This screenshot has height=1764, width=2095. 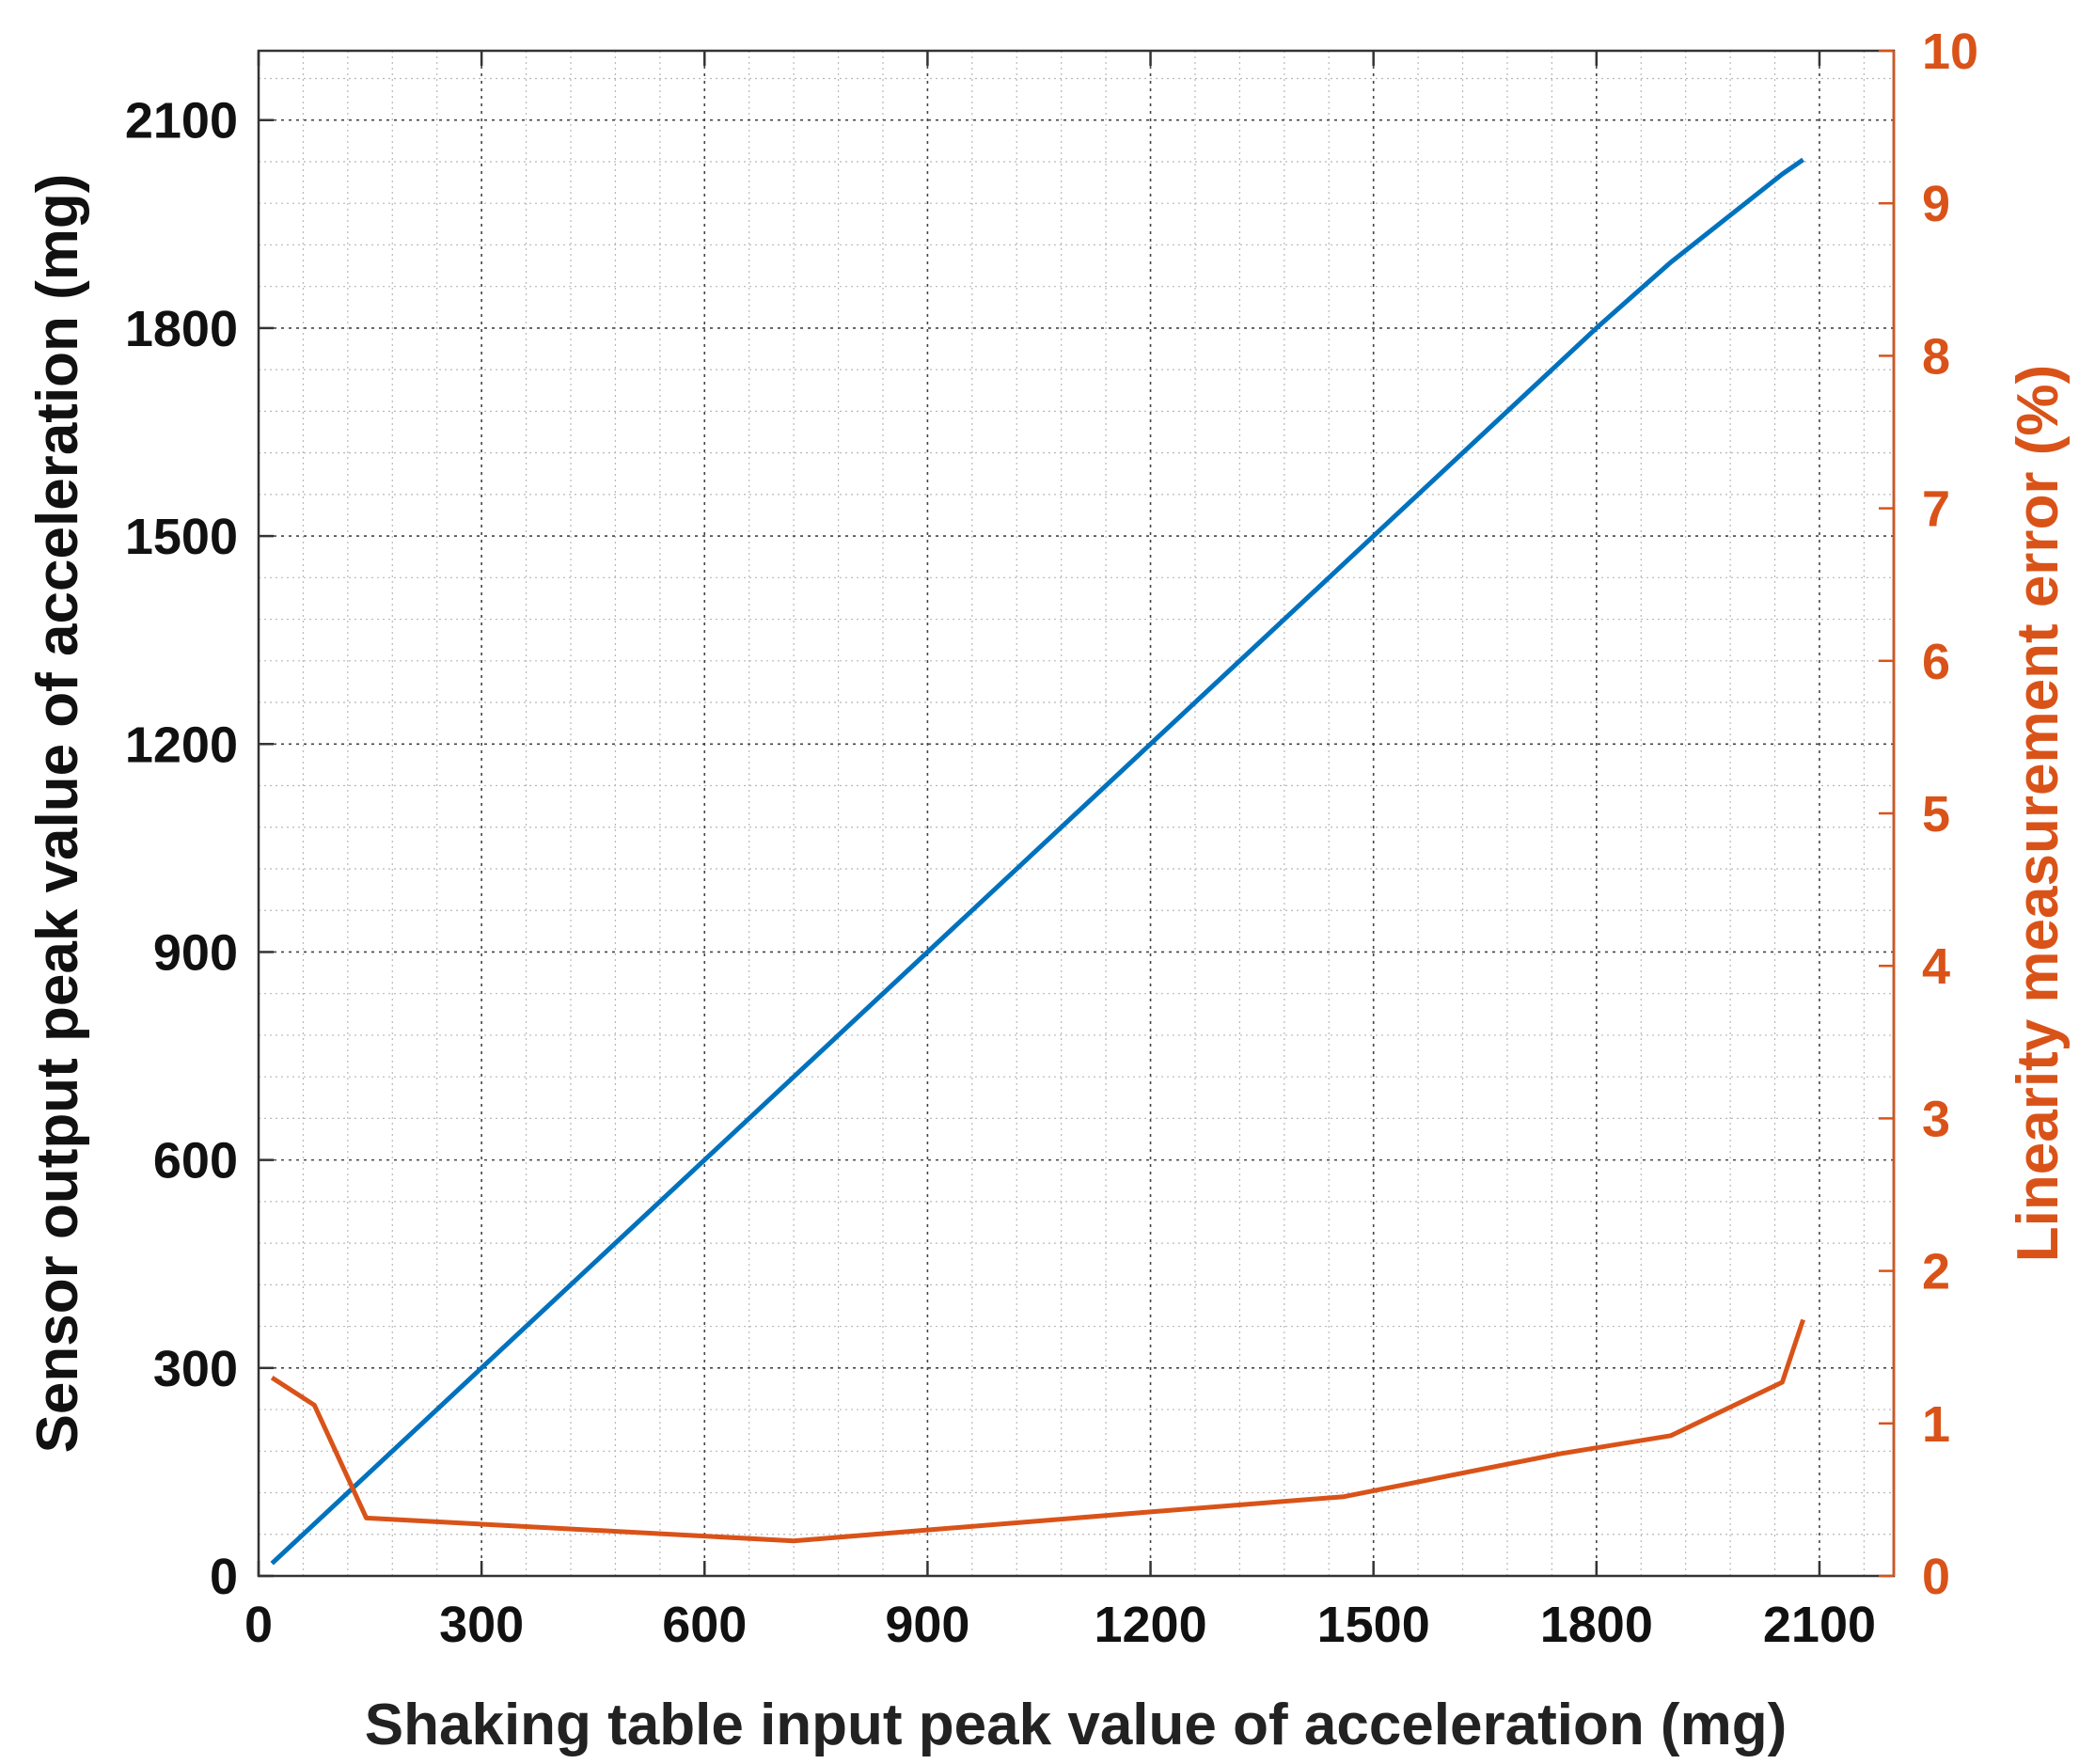 I want to click on y2-tick-label: 6, so click(x=1936, y=662).